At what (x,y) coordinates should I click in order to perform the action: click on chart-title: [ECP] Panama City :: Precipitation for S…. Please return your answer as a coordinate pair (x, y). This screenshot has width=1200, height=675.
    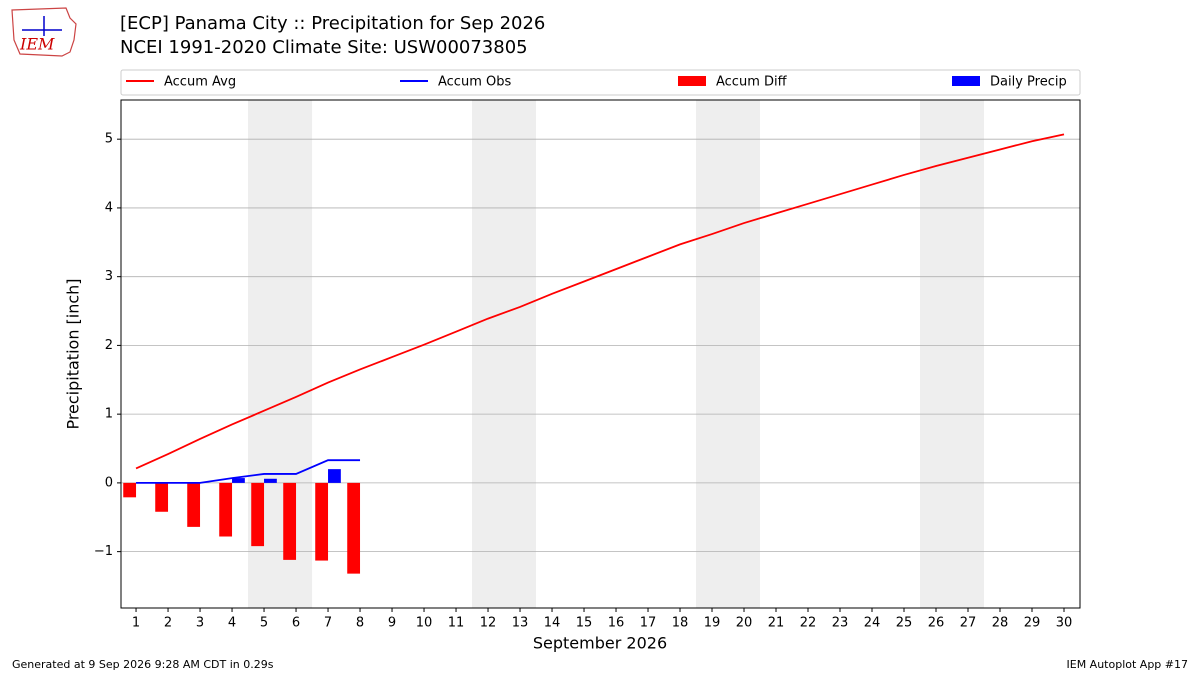
    Looking at the image, I should click on (332, 23).